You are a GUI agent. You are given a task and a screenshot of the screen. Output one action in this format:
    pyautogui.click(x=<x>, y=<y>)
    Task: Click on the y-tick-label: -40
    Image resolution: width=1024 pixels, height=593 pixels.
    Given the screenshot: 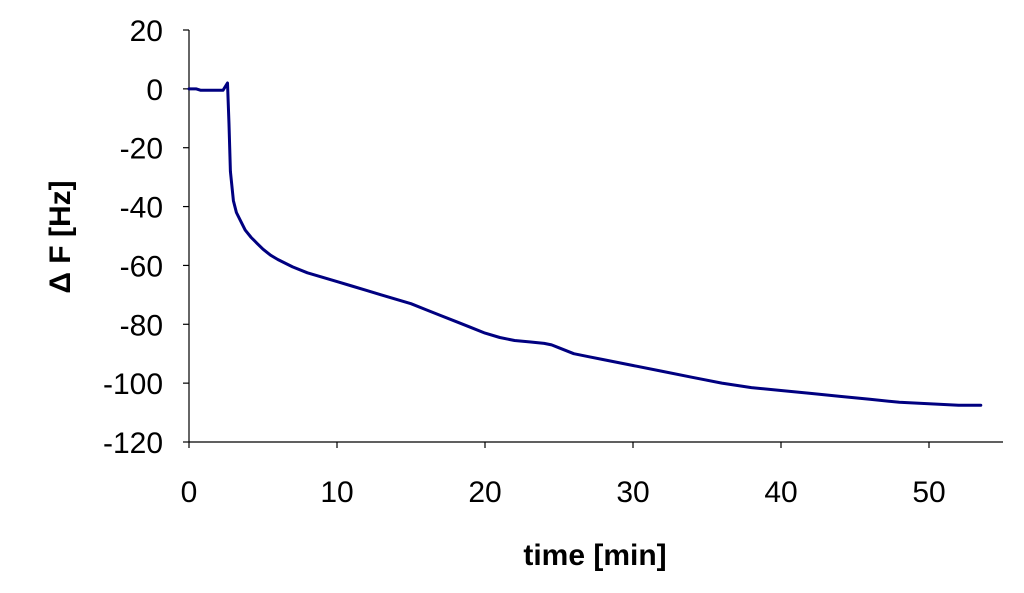 What is the action you would take?
    pyautogui.click(x=141, y=208)
    